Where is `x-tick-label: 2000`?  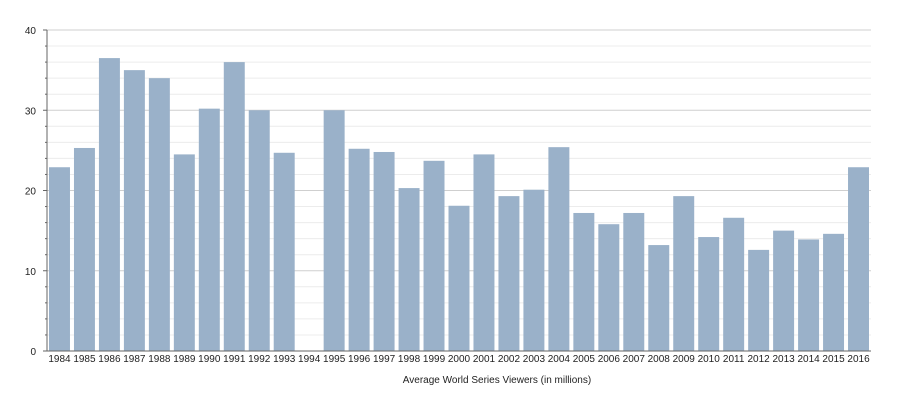
x-tick-label: 2000 is located at coordinates (459, 359).